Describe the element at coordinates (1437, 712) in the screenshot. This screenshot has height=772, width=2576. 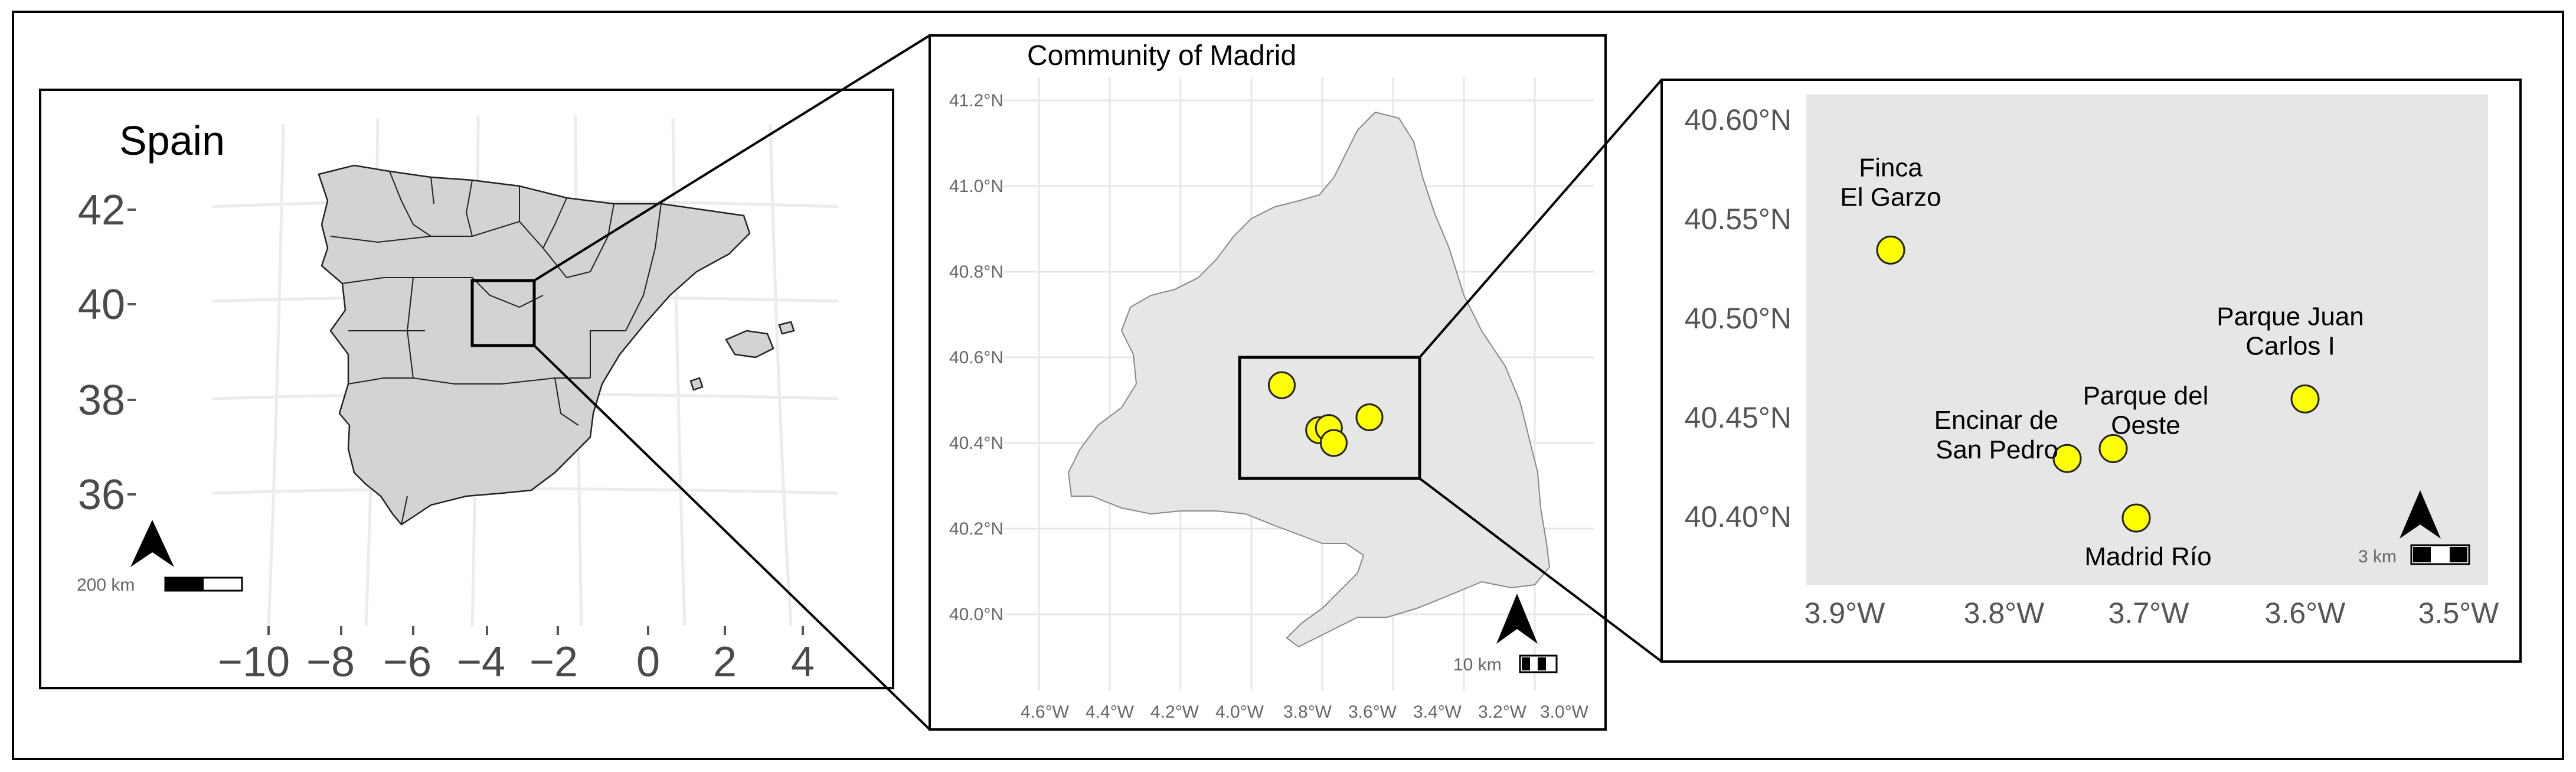
I see `x-tick-label: 3.4°W` at that location.